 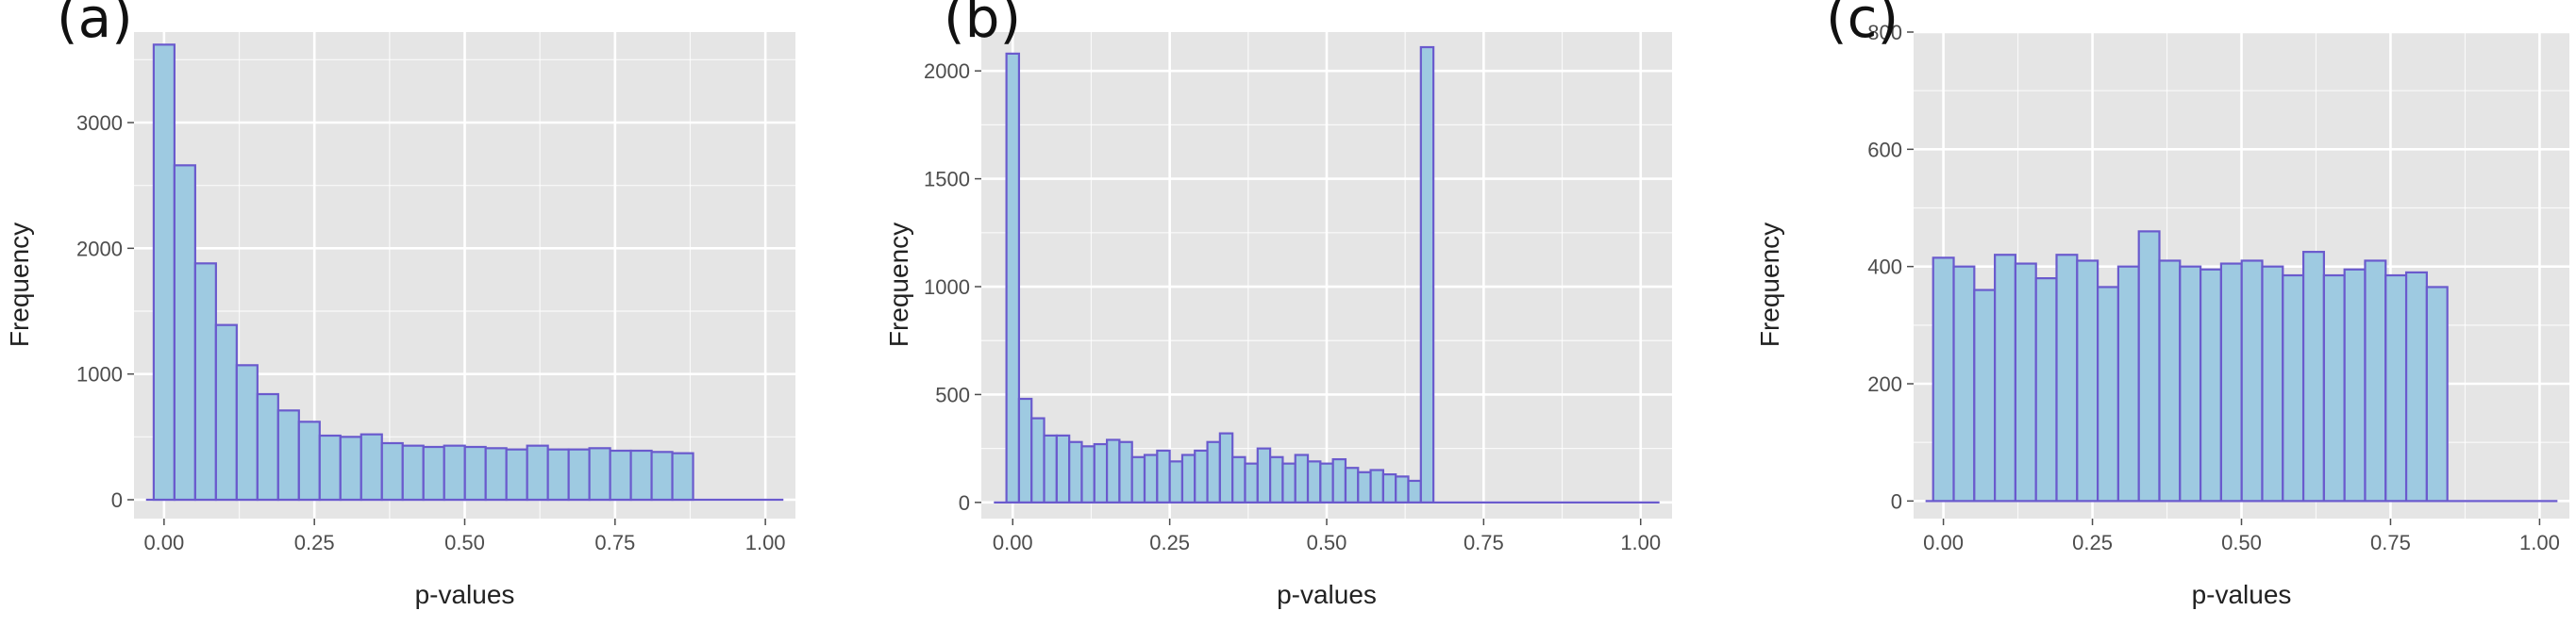 What do you see at coordinates (464, 542) in the screenshot?
I see `x-tick-label: 0.50` at bounding box center [464, 542].